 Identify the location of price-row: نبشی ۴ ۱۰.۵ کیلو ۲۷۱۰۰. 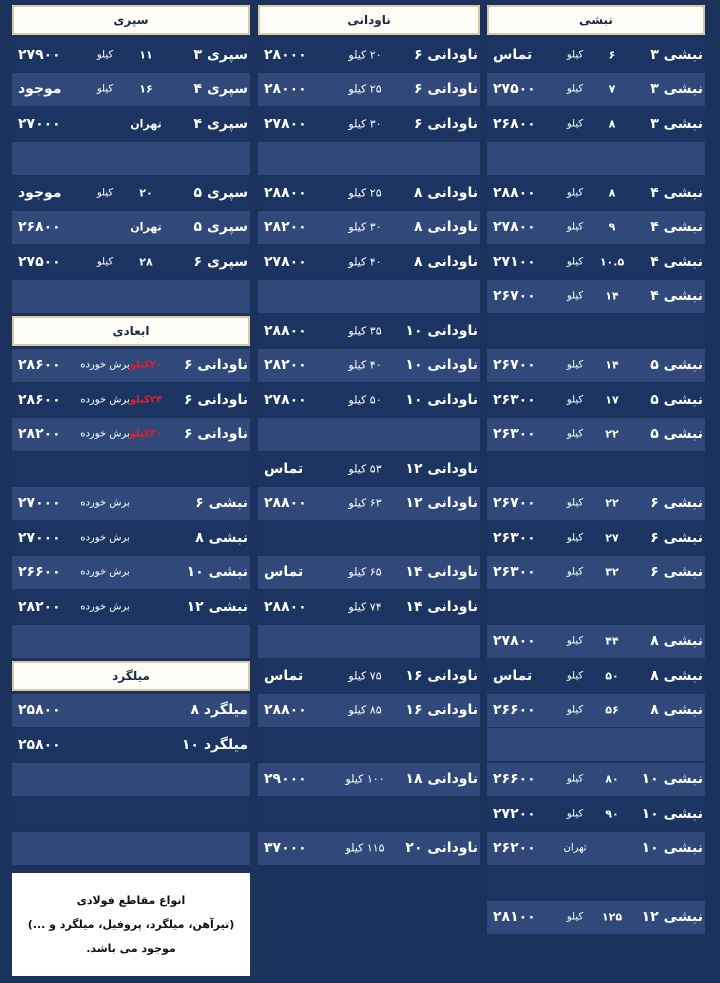
(596, 261).